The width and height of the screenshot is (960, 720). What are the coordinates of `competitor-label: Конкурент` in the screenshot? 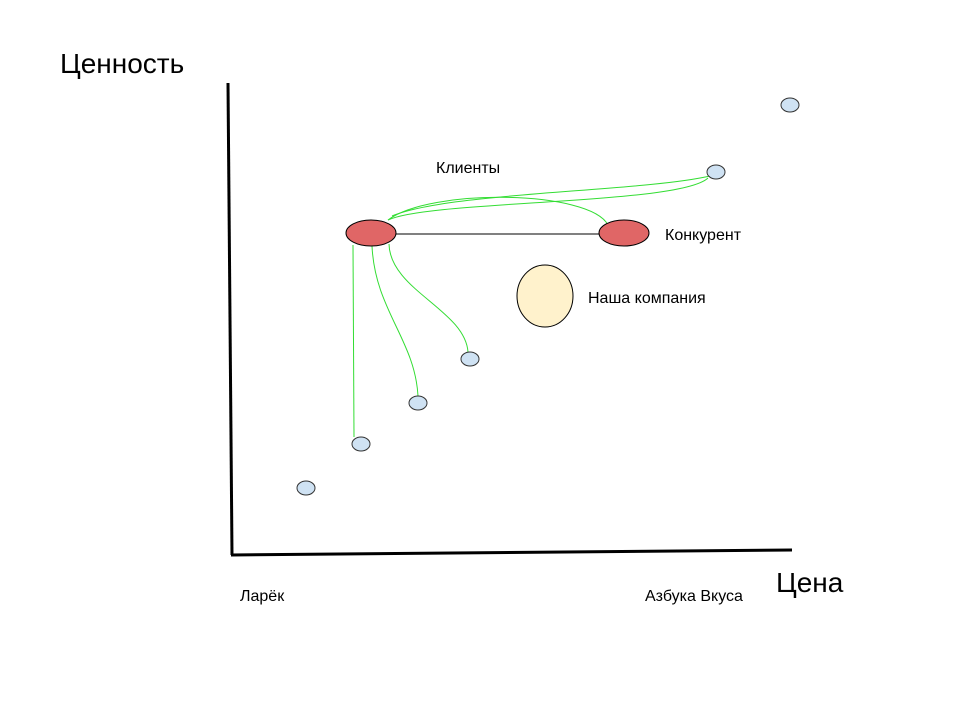 It's located at (703, 235).